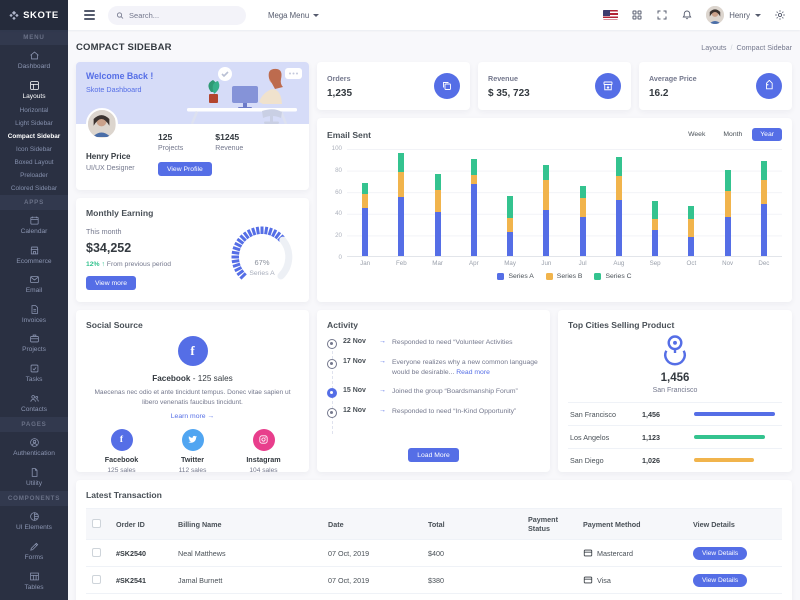 This screenshot has height=600, width=800. Describe the element at coordinates (365, 263) in the screenshot. I see `x-tick-label: Jan` at that location.